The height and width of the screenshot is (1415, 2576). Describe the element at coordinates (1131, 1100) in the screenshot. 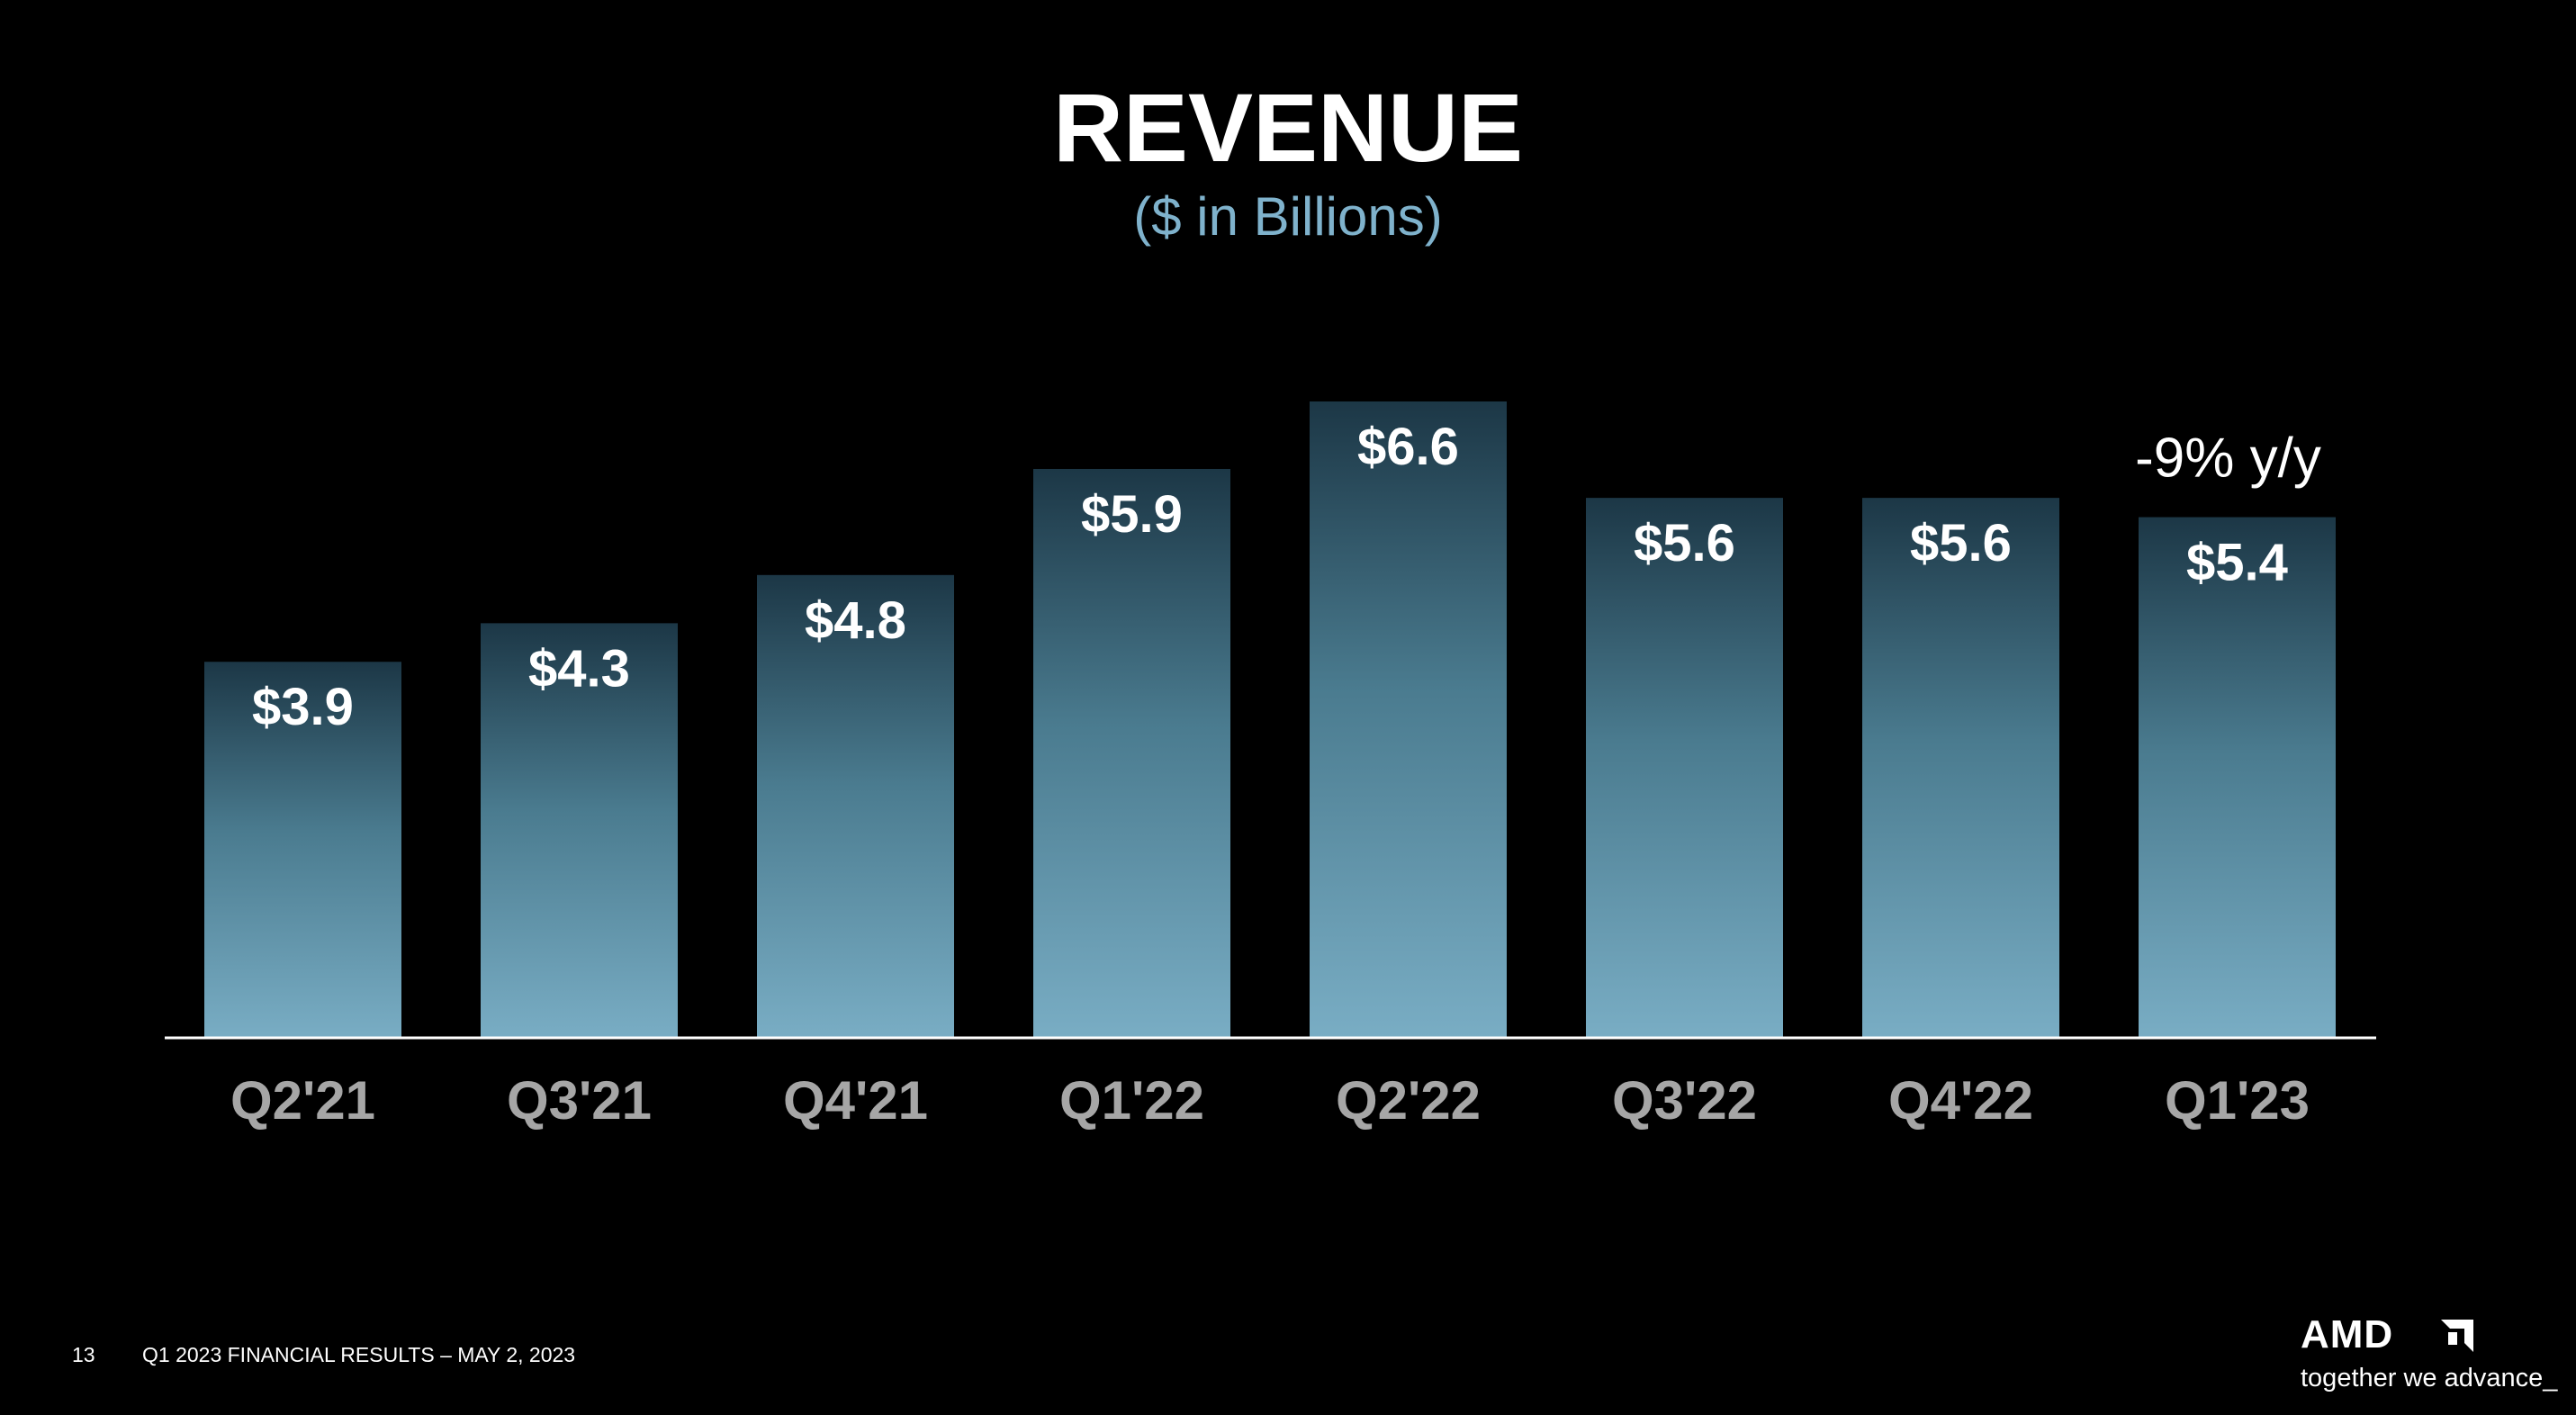

I see `x-tick-label: Q1'22` at that location.